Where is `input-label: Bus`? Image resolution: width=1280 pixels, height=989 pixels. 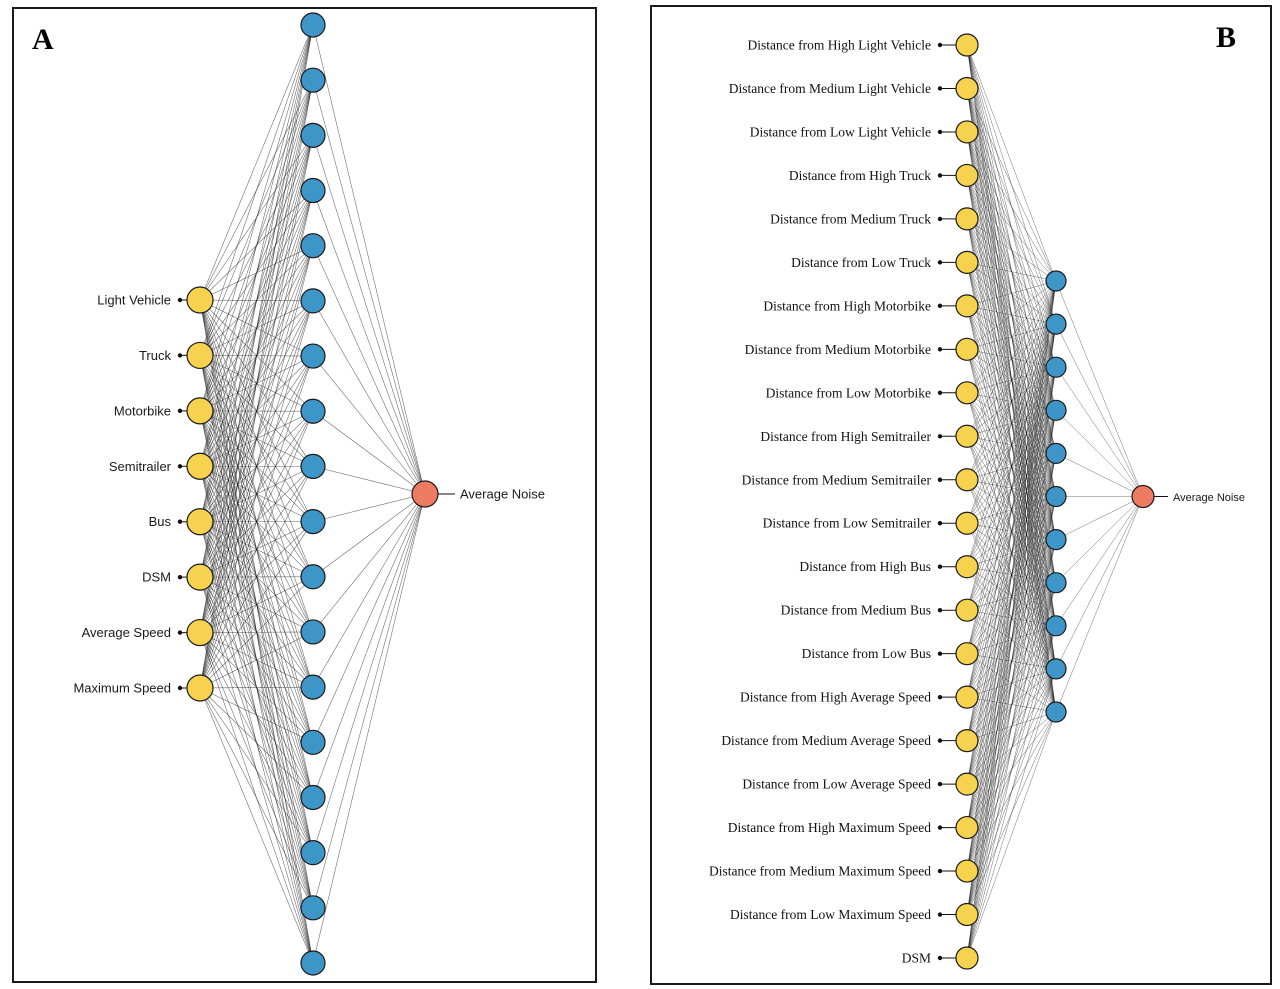
input-label: Bus is located at coordinates (160, 521).